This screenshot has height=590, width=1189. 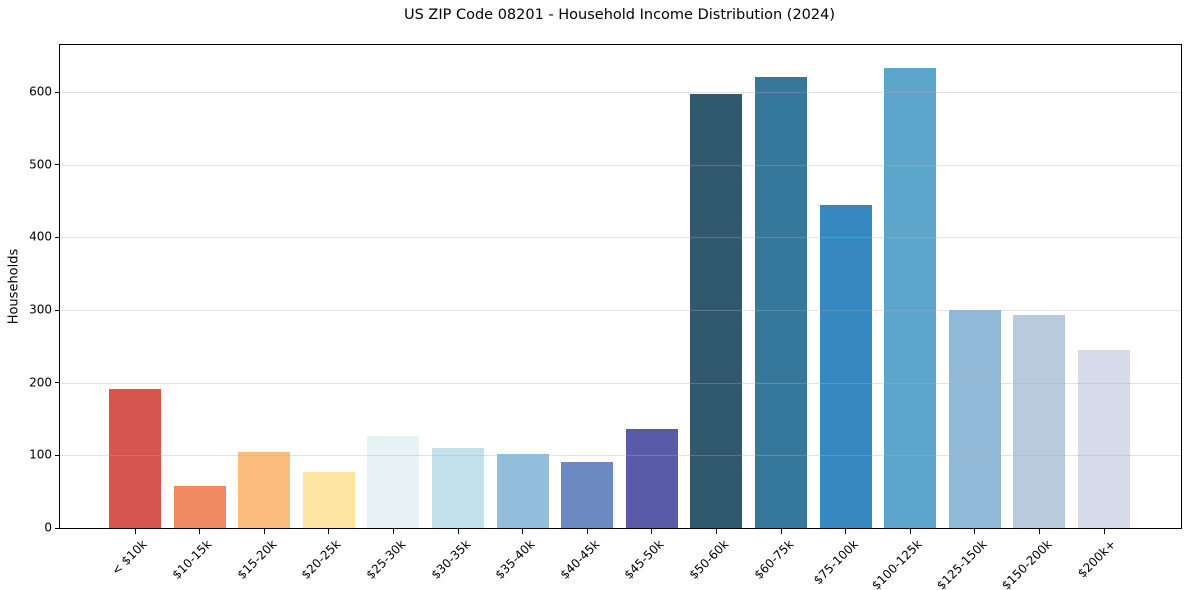 What do you see at coordinates (40, 382) in the screenshot?
I see `y-tick-label: 200` at bounding box center [40, 382].